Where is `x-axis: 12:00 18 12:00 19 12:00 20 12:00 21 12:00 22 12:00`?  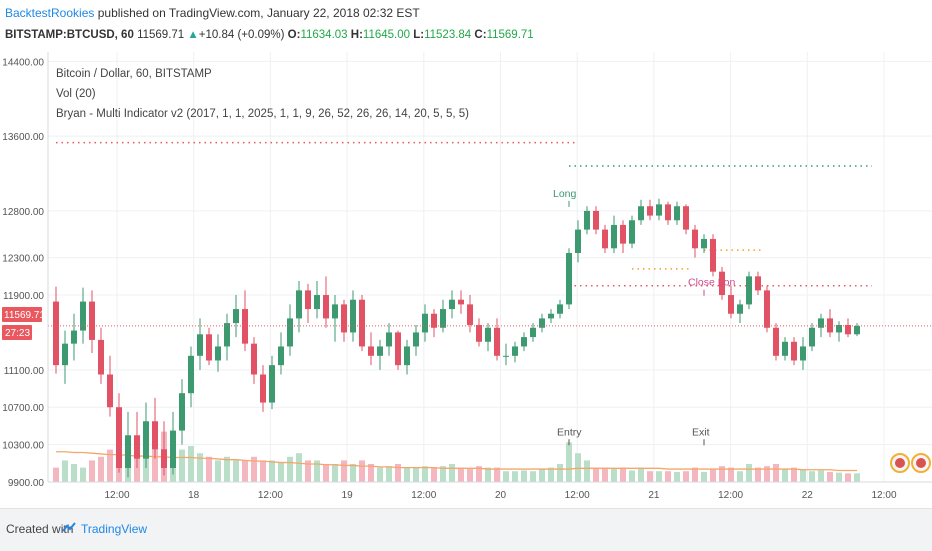 x-axis: 12:00 18 12:00 19 12:00 20 12:00 21 12:00 22 12:00 is located at coordinates (500, 495).